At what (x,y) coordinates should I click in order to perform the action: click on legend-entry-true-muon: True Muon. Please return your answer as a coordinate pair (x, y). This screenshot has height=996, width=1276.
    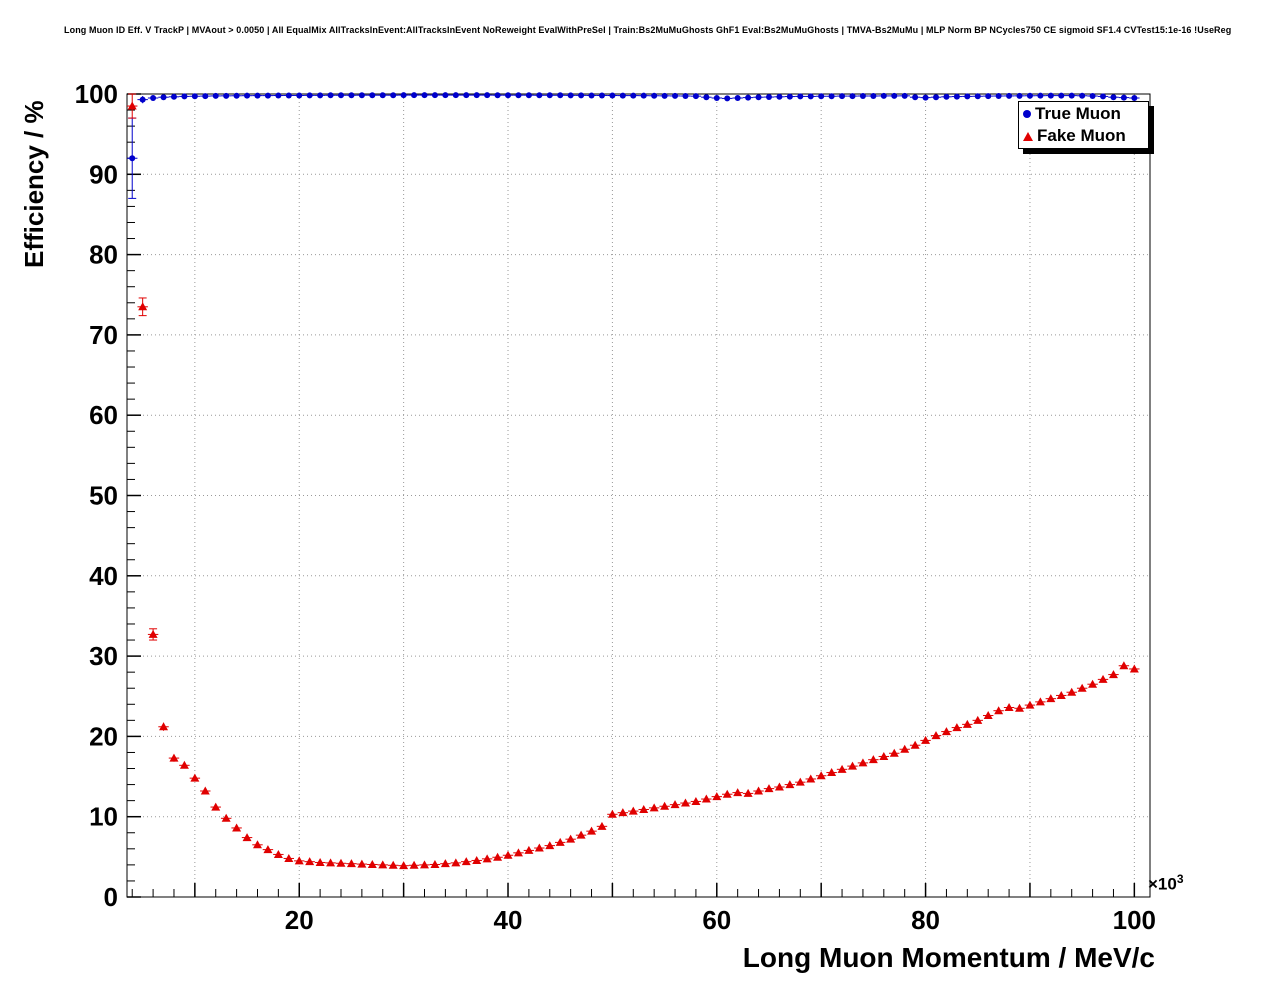
    Looking at the image, I should click on (1083, 114).